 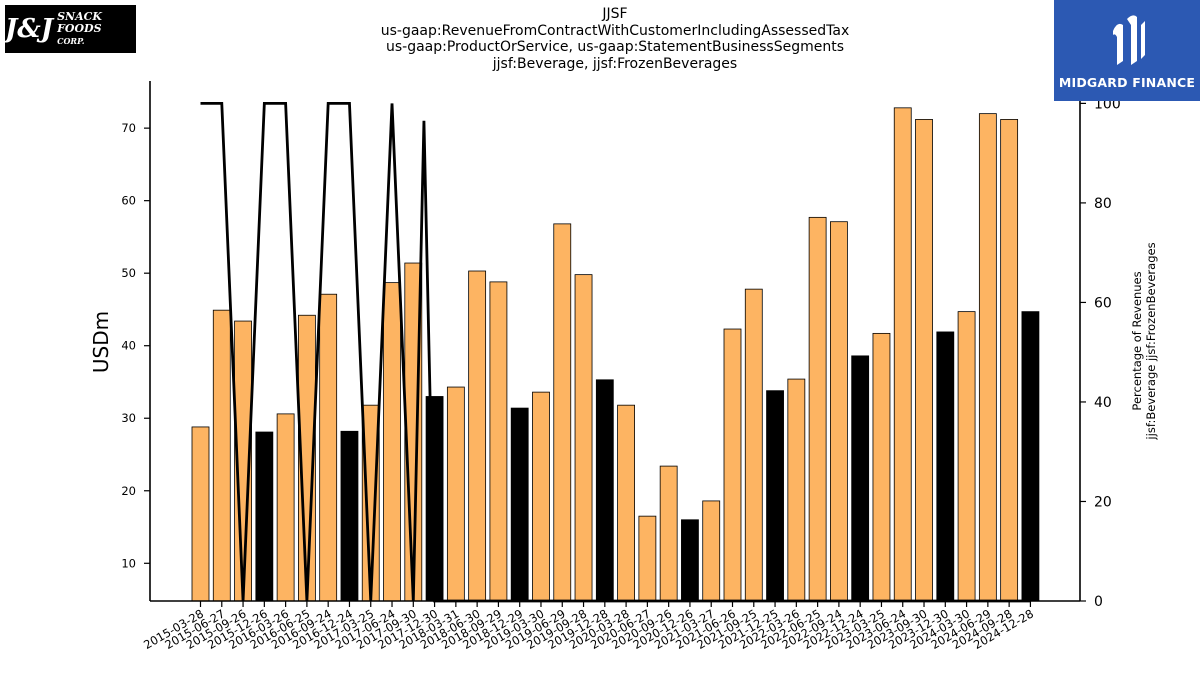 I want to click on y2-tick-label: 60, so click(x=1103, y=303).